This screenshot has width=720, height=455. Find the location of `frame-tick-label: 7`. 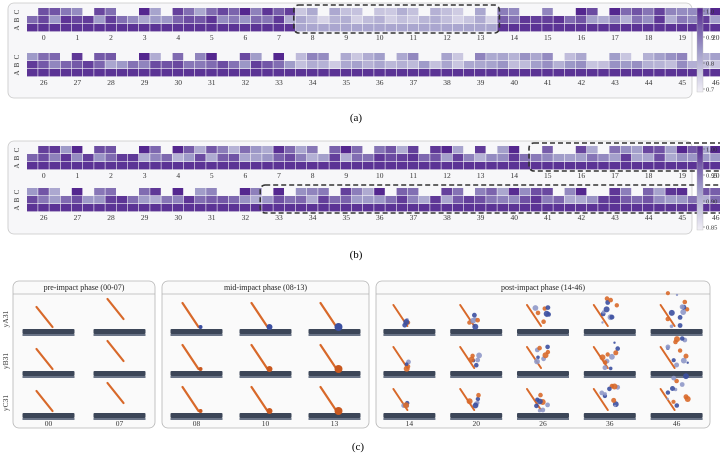

frame-tick-label: 7 is located at coordinates (279, 37).